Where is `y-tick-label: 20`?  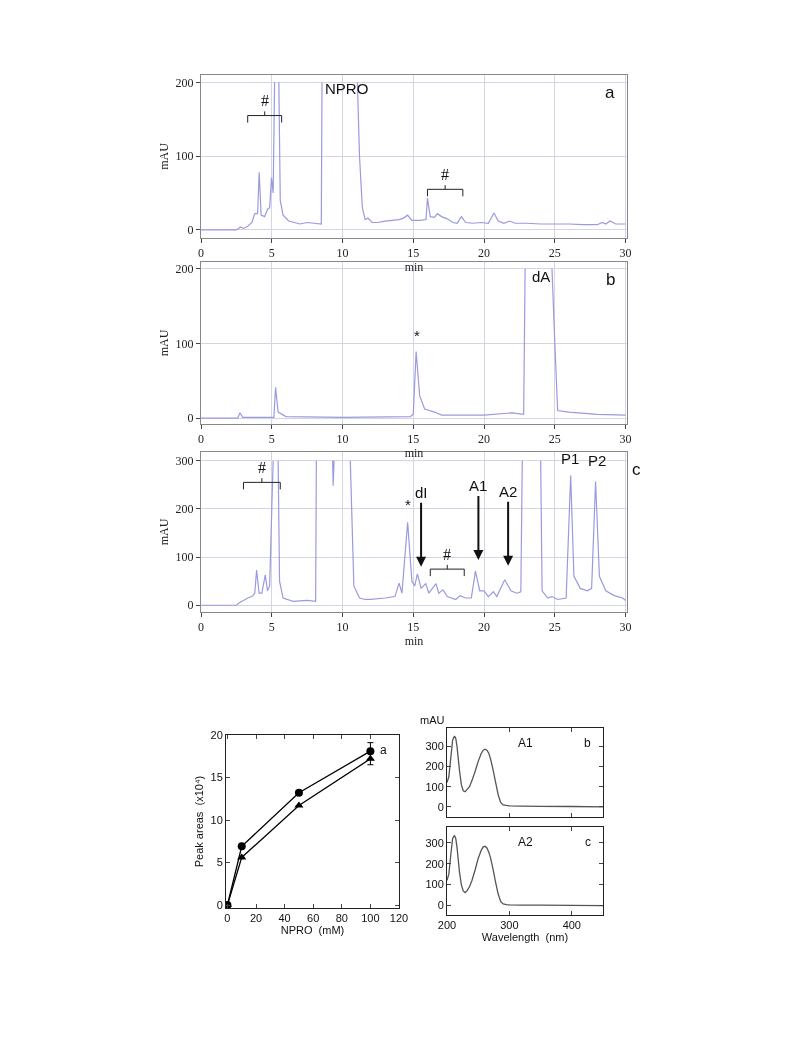 y-tick-label: 20 is located at coordinates (216, 734).